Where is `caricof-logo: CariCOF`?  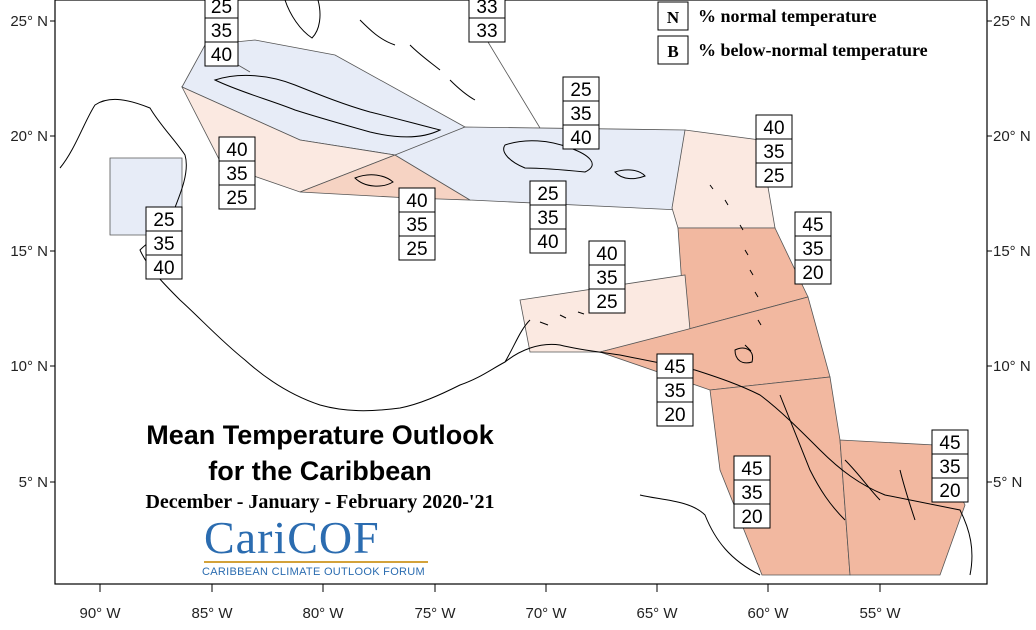
caricof-logo: CariCOF is located at coordinates (292, 537).